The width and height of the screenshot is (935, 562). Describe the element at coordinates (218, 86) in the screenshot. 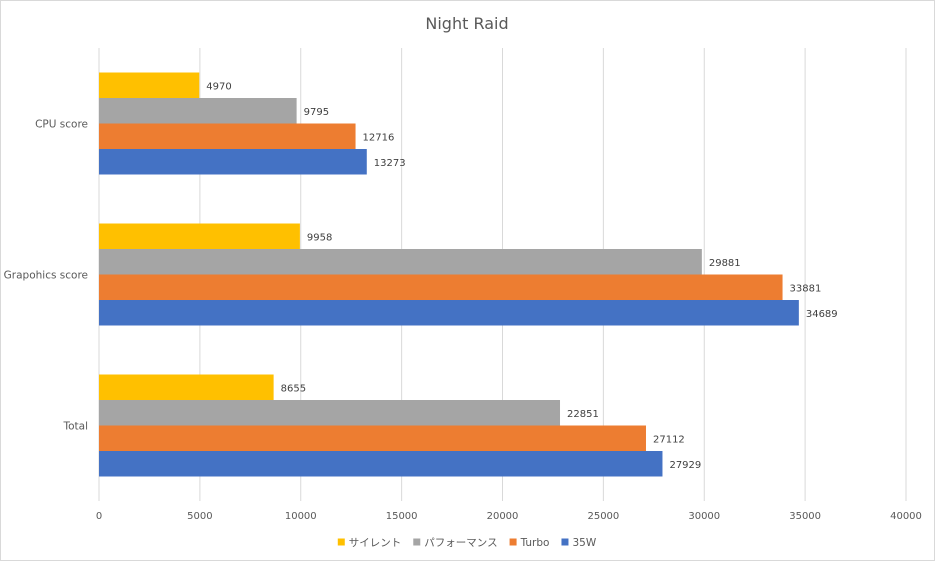

I see `data-label: 4970` at that location.